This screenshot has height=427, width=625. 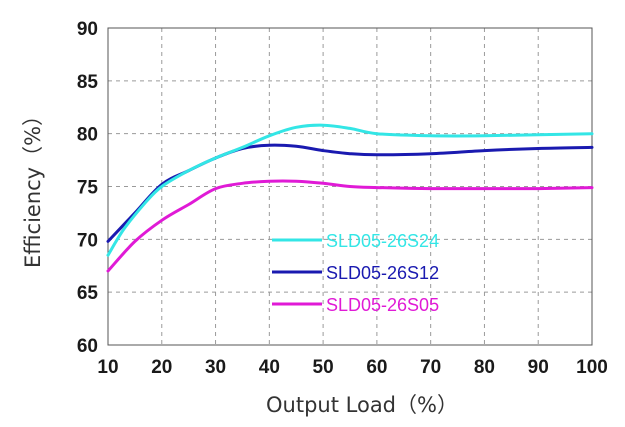 I want to click on x-tick-label: 10, so click(x=107, y=367).